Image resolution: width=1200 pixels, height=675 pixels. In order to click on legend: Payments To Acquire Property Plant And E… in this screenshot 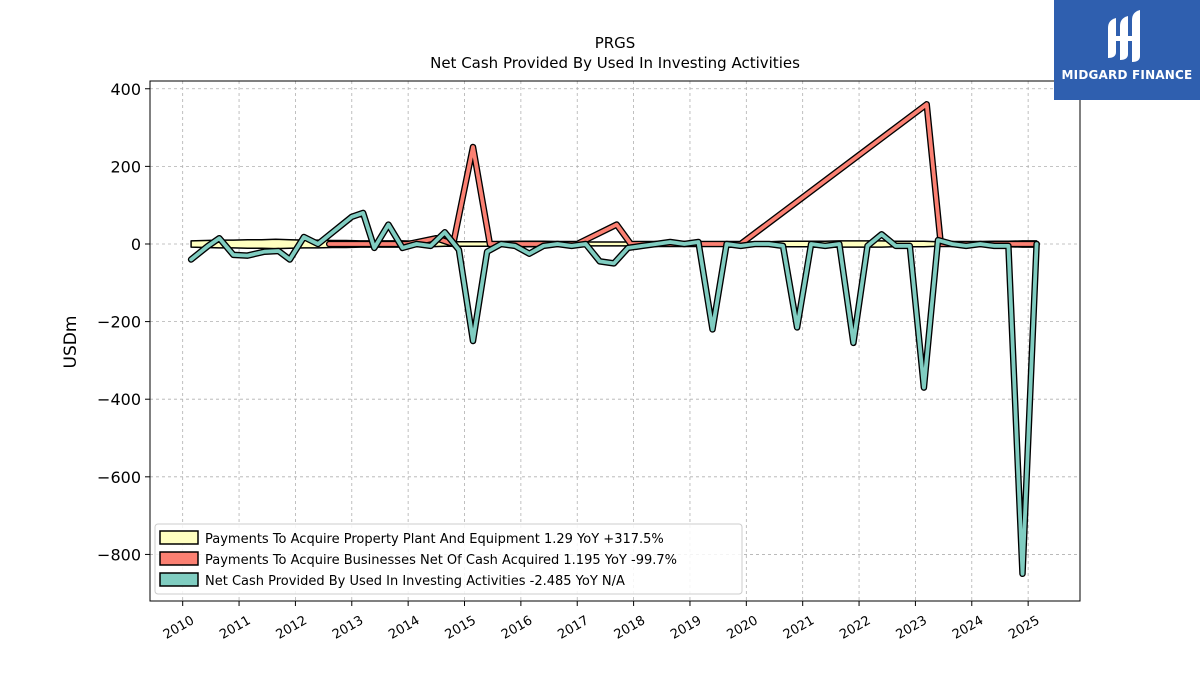, I will do `click(448, 559)`.